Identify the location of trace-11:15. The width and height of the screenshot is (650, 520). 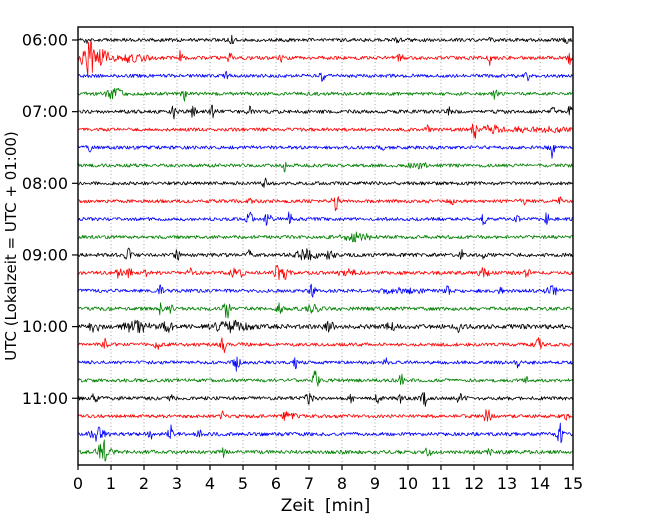
(325, 415).